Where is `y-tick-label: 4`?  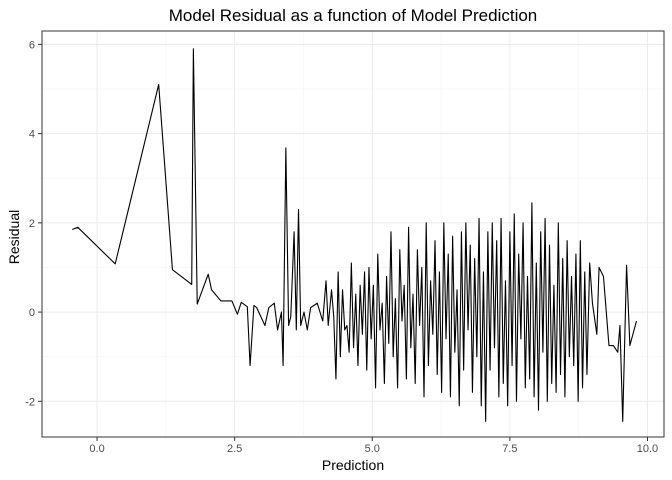 y-tick-label: 4 is located at coordinates (32, 135).